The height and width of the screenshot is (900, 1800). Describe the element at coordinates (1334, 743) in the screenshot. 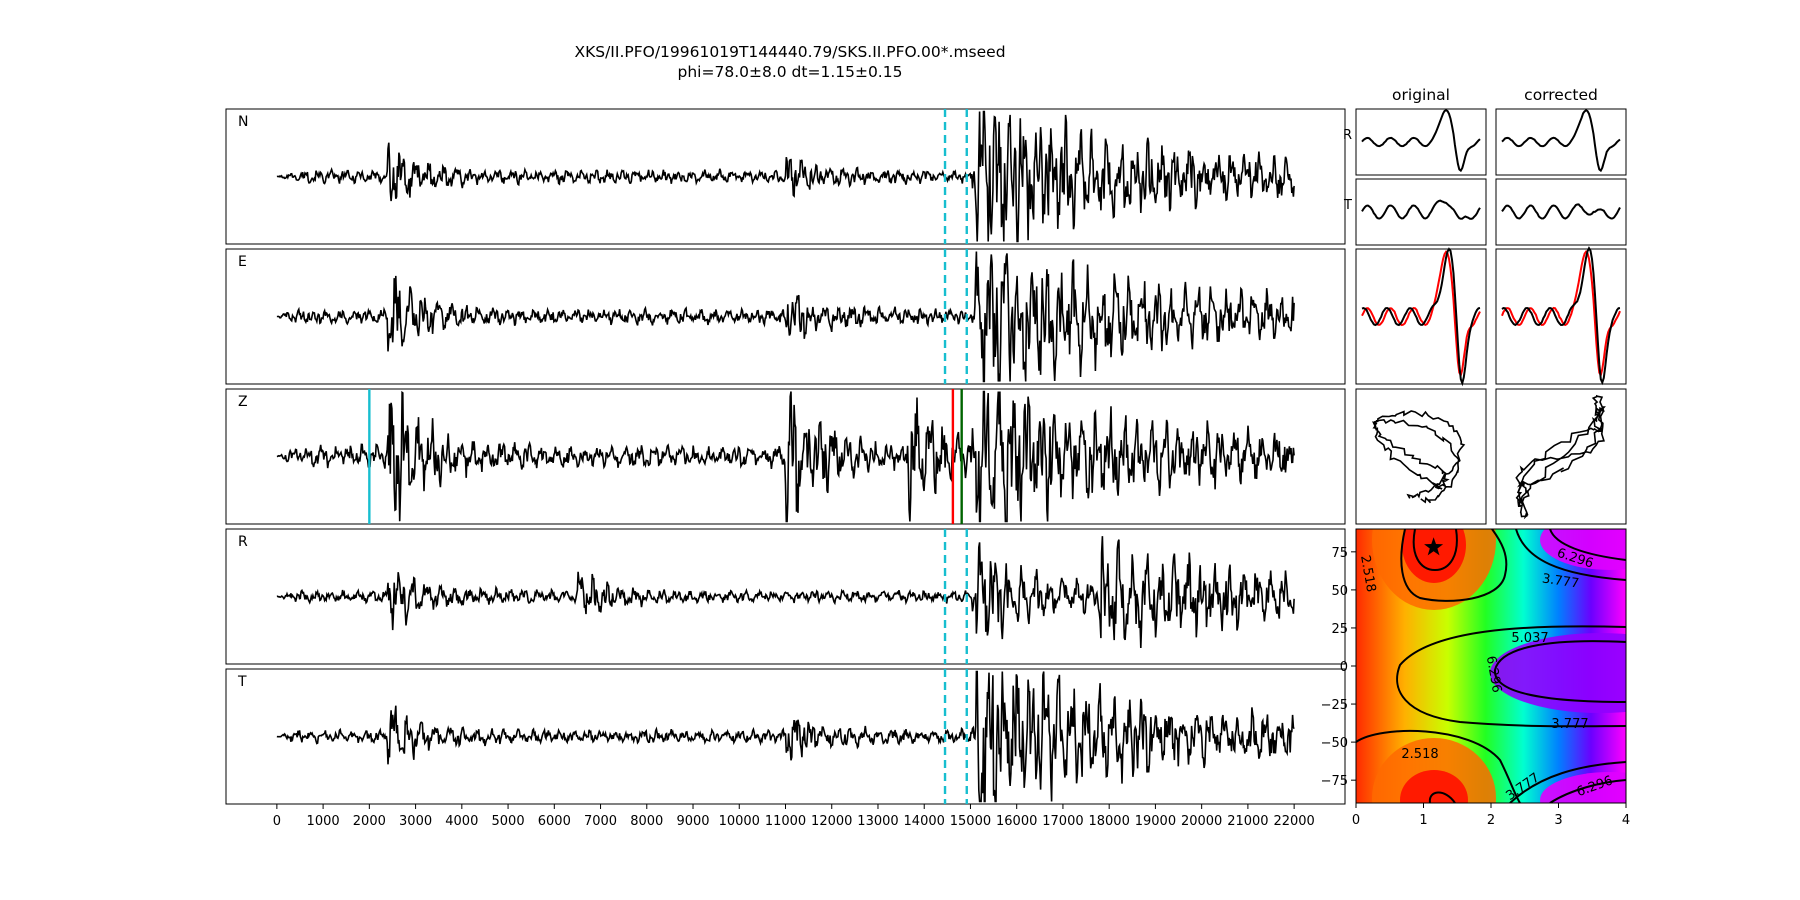

I see `surface-y-tick-label: −50` at that location.